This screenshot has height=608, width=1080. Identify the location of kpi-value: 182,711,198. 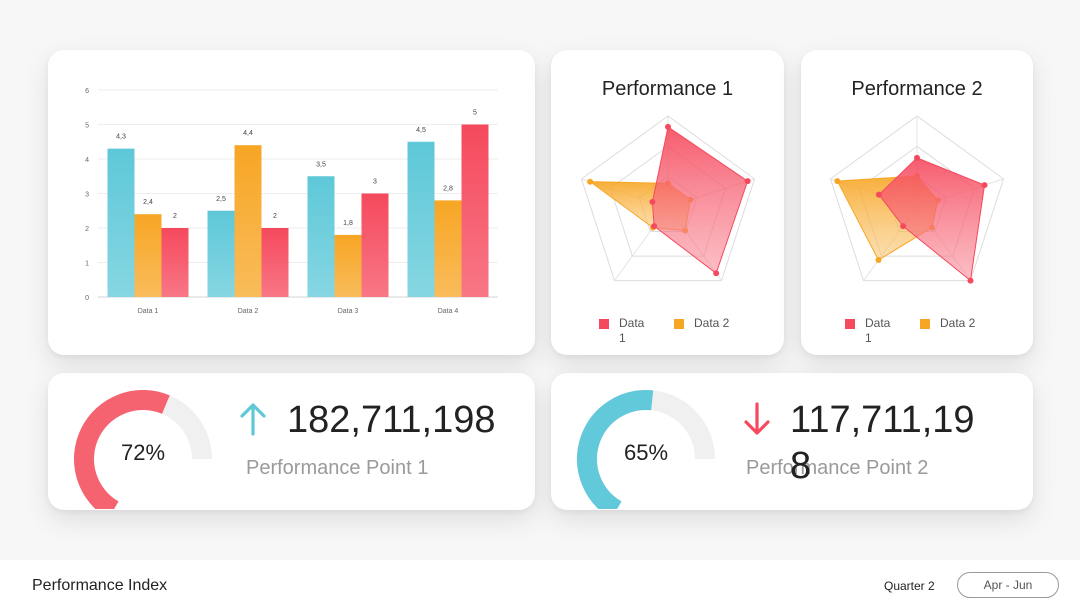
(391, 420).